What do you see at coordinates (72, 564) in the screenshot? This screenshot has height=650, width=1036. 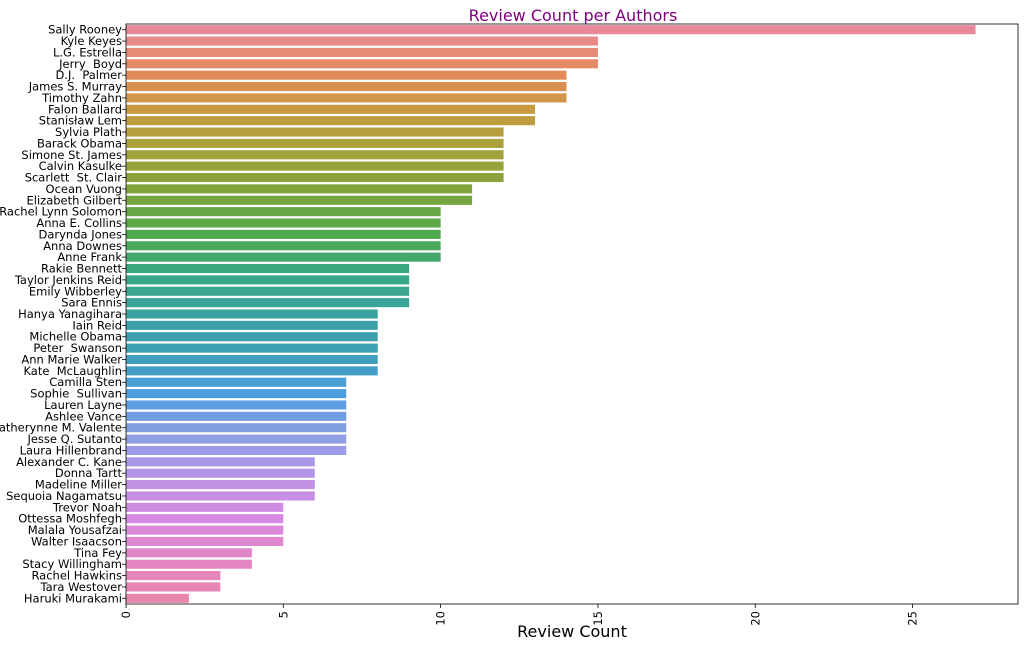 I see `y-tick-label: Stacy Willingham` at bounding box center [72, 564].